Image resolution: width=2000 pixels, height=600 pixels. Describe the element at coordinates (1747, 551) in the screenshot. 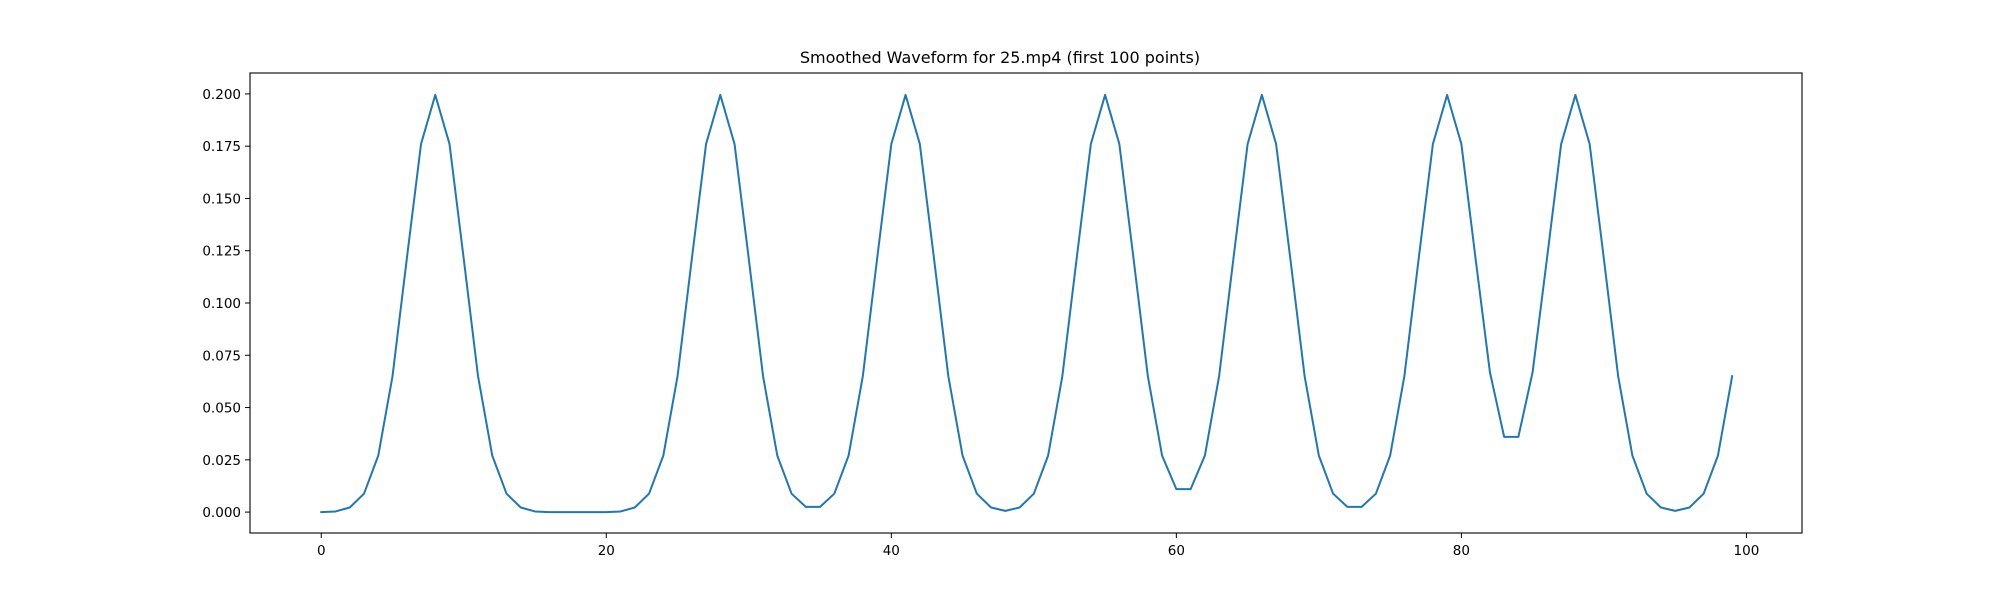

I see `x-tick-label: 100` at that location.